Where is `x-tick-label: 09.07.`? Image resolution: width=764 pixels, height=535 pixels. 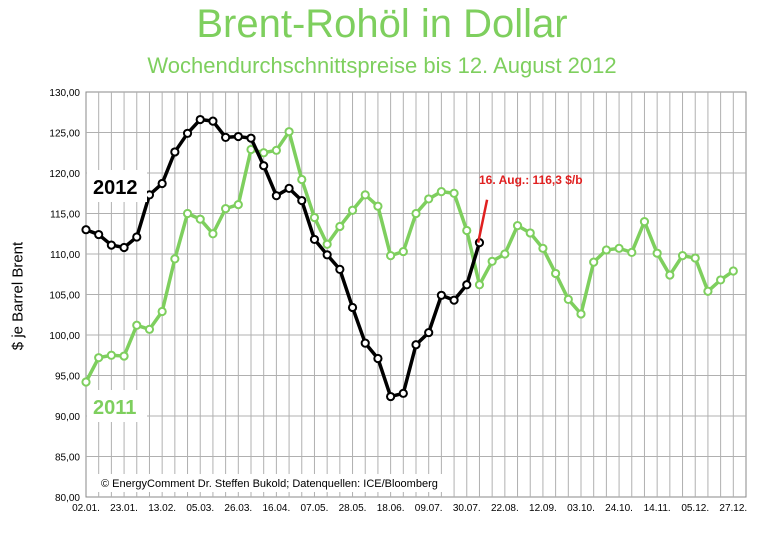 x-tick-label: 09.07. is located at coordinates (429, 508).